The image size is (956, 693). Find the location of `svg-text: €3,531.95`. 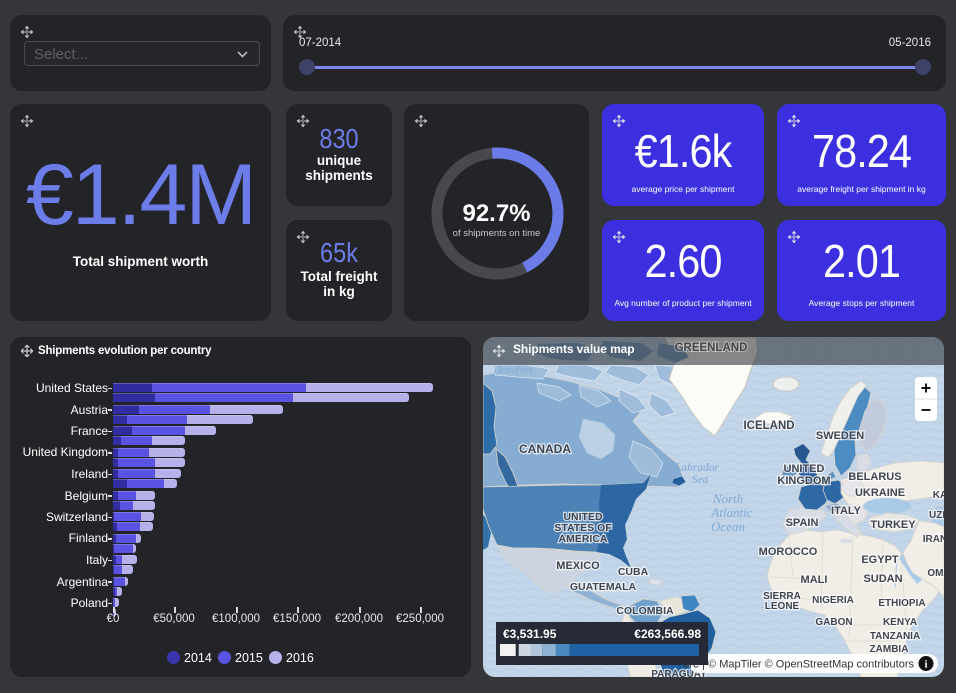

svg-text: €3,531.95 is located at coordinates (530, 634).